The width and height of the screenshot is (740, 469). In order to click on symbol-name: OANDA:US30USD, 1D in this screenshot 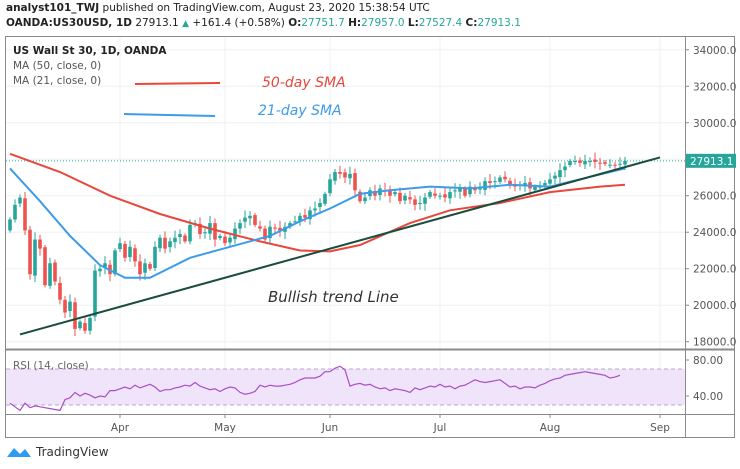, I will do `click(69, 23)`.